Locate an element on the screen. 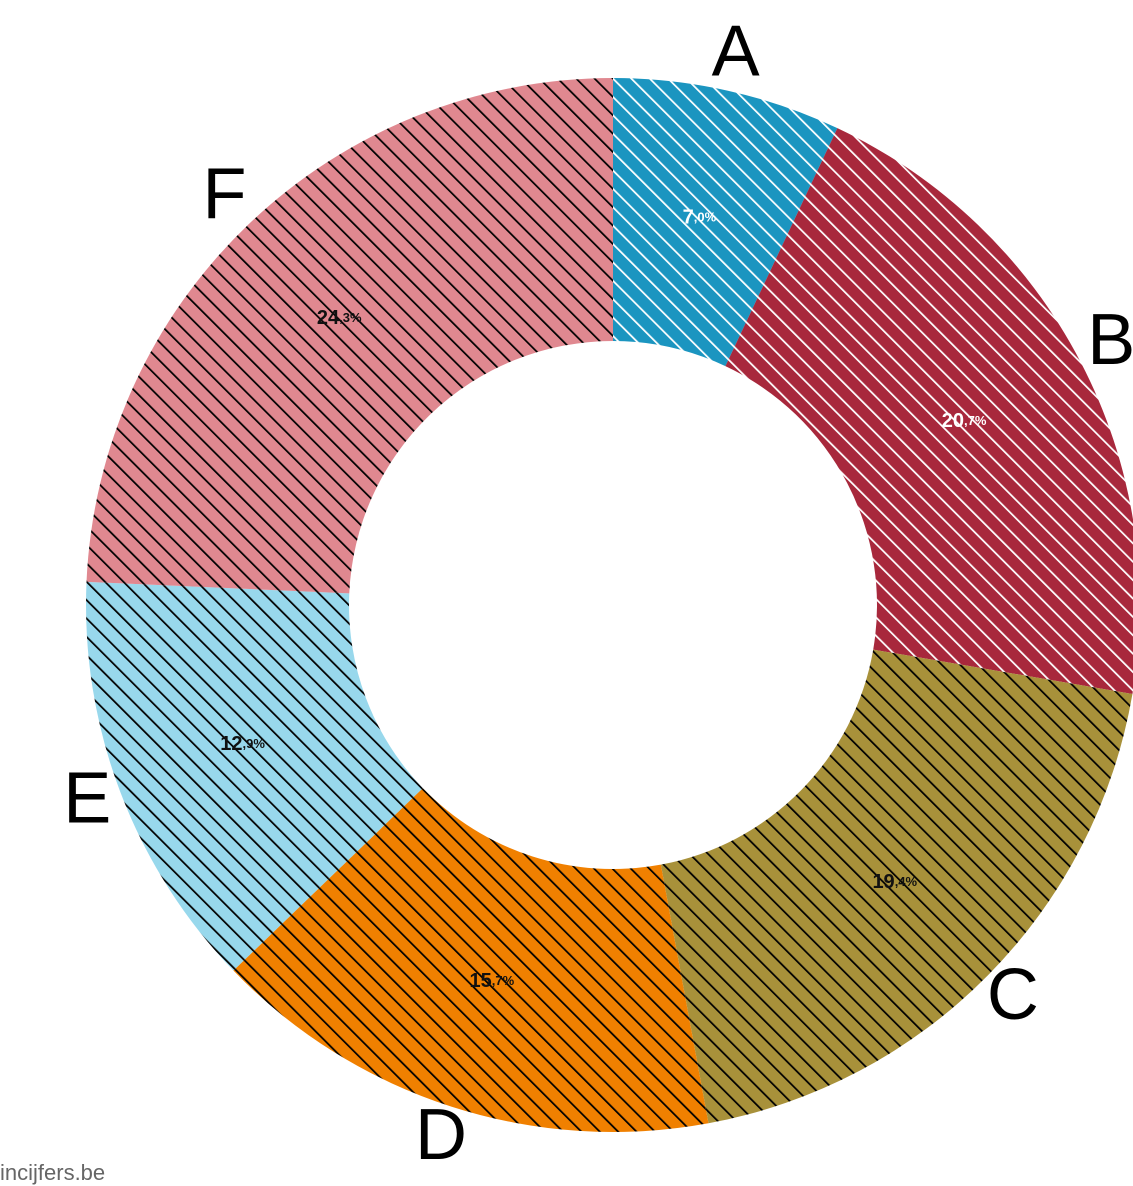  category-label: D is located at coordinates (441, 1135).